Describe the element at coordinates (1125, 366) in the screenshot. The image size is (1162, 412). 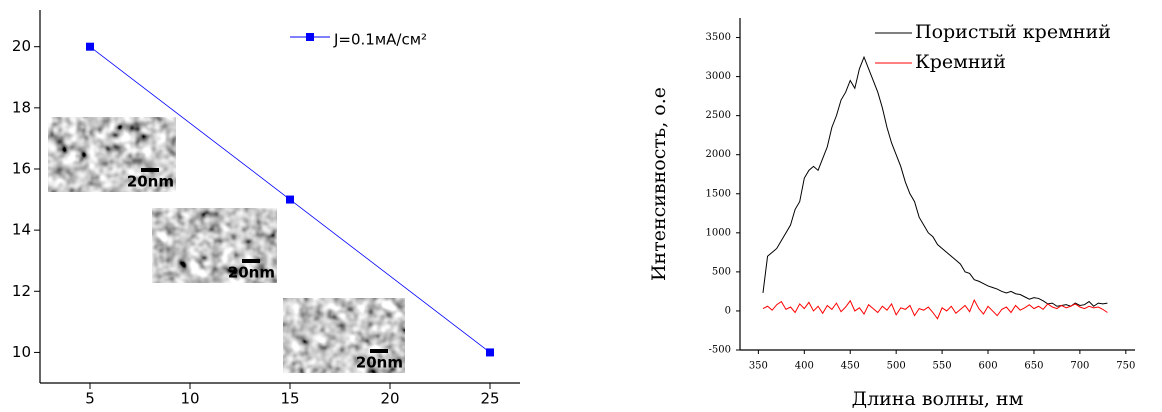
I see `x-tick-label: 750` at that location.